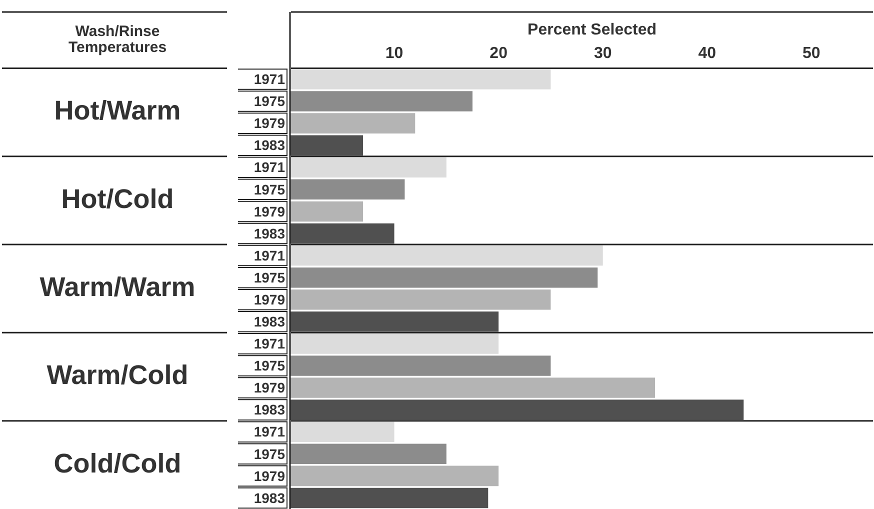 The height and width of the screenshot is (509, 874). I want to click on x-tick-label: 10, so click(394, 53).